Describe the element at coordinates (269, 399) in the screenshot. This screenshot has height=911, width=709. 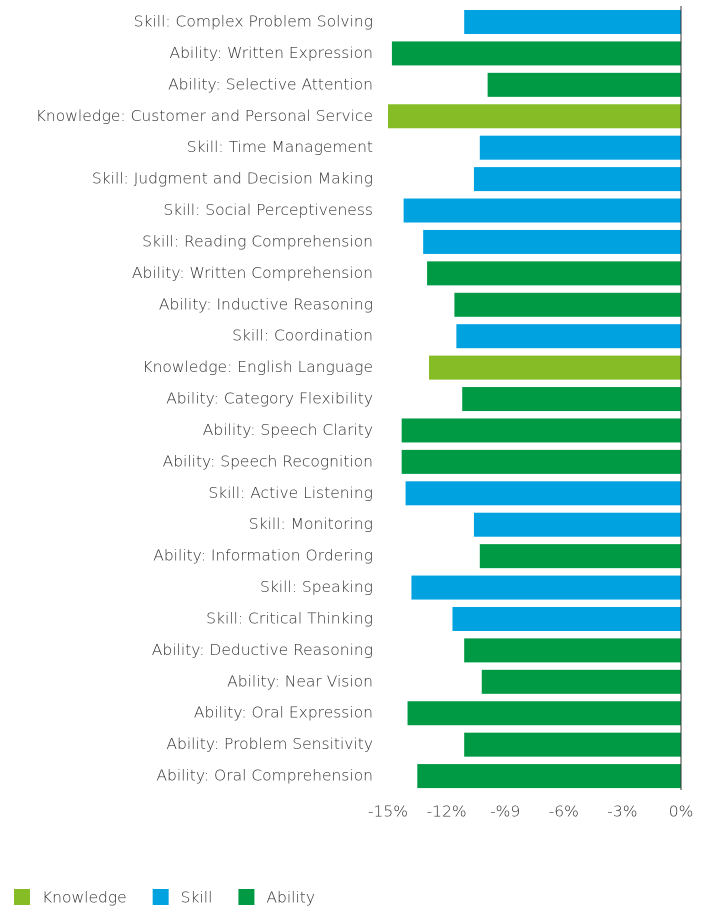
I see `category-label: Ability: Category Flexibility` at that location.